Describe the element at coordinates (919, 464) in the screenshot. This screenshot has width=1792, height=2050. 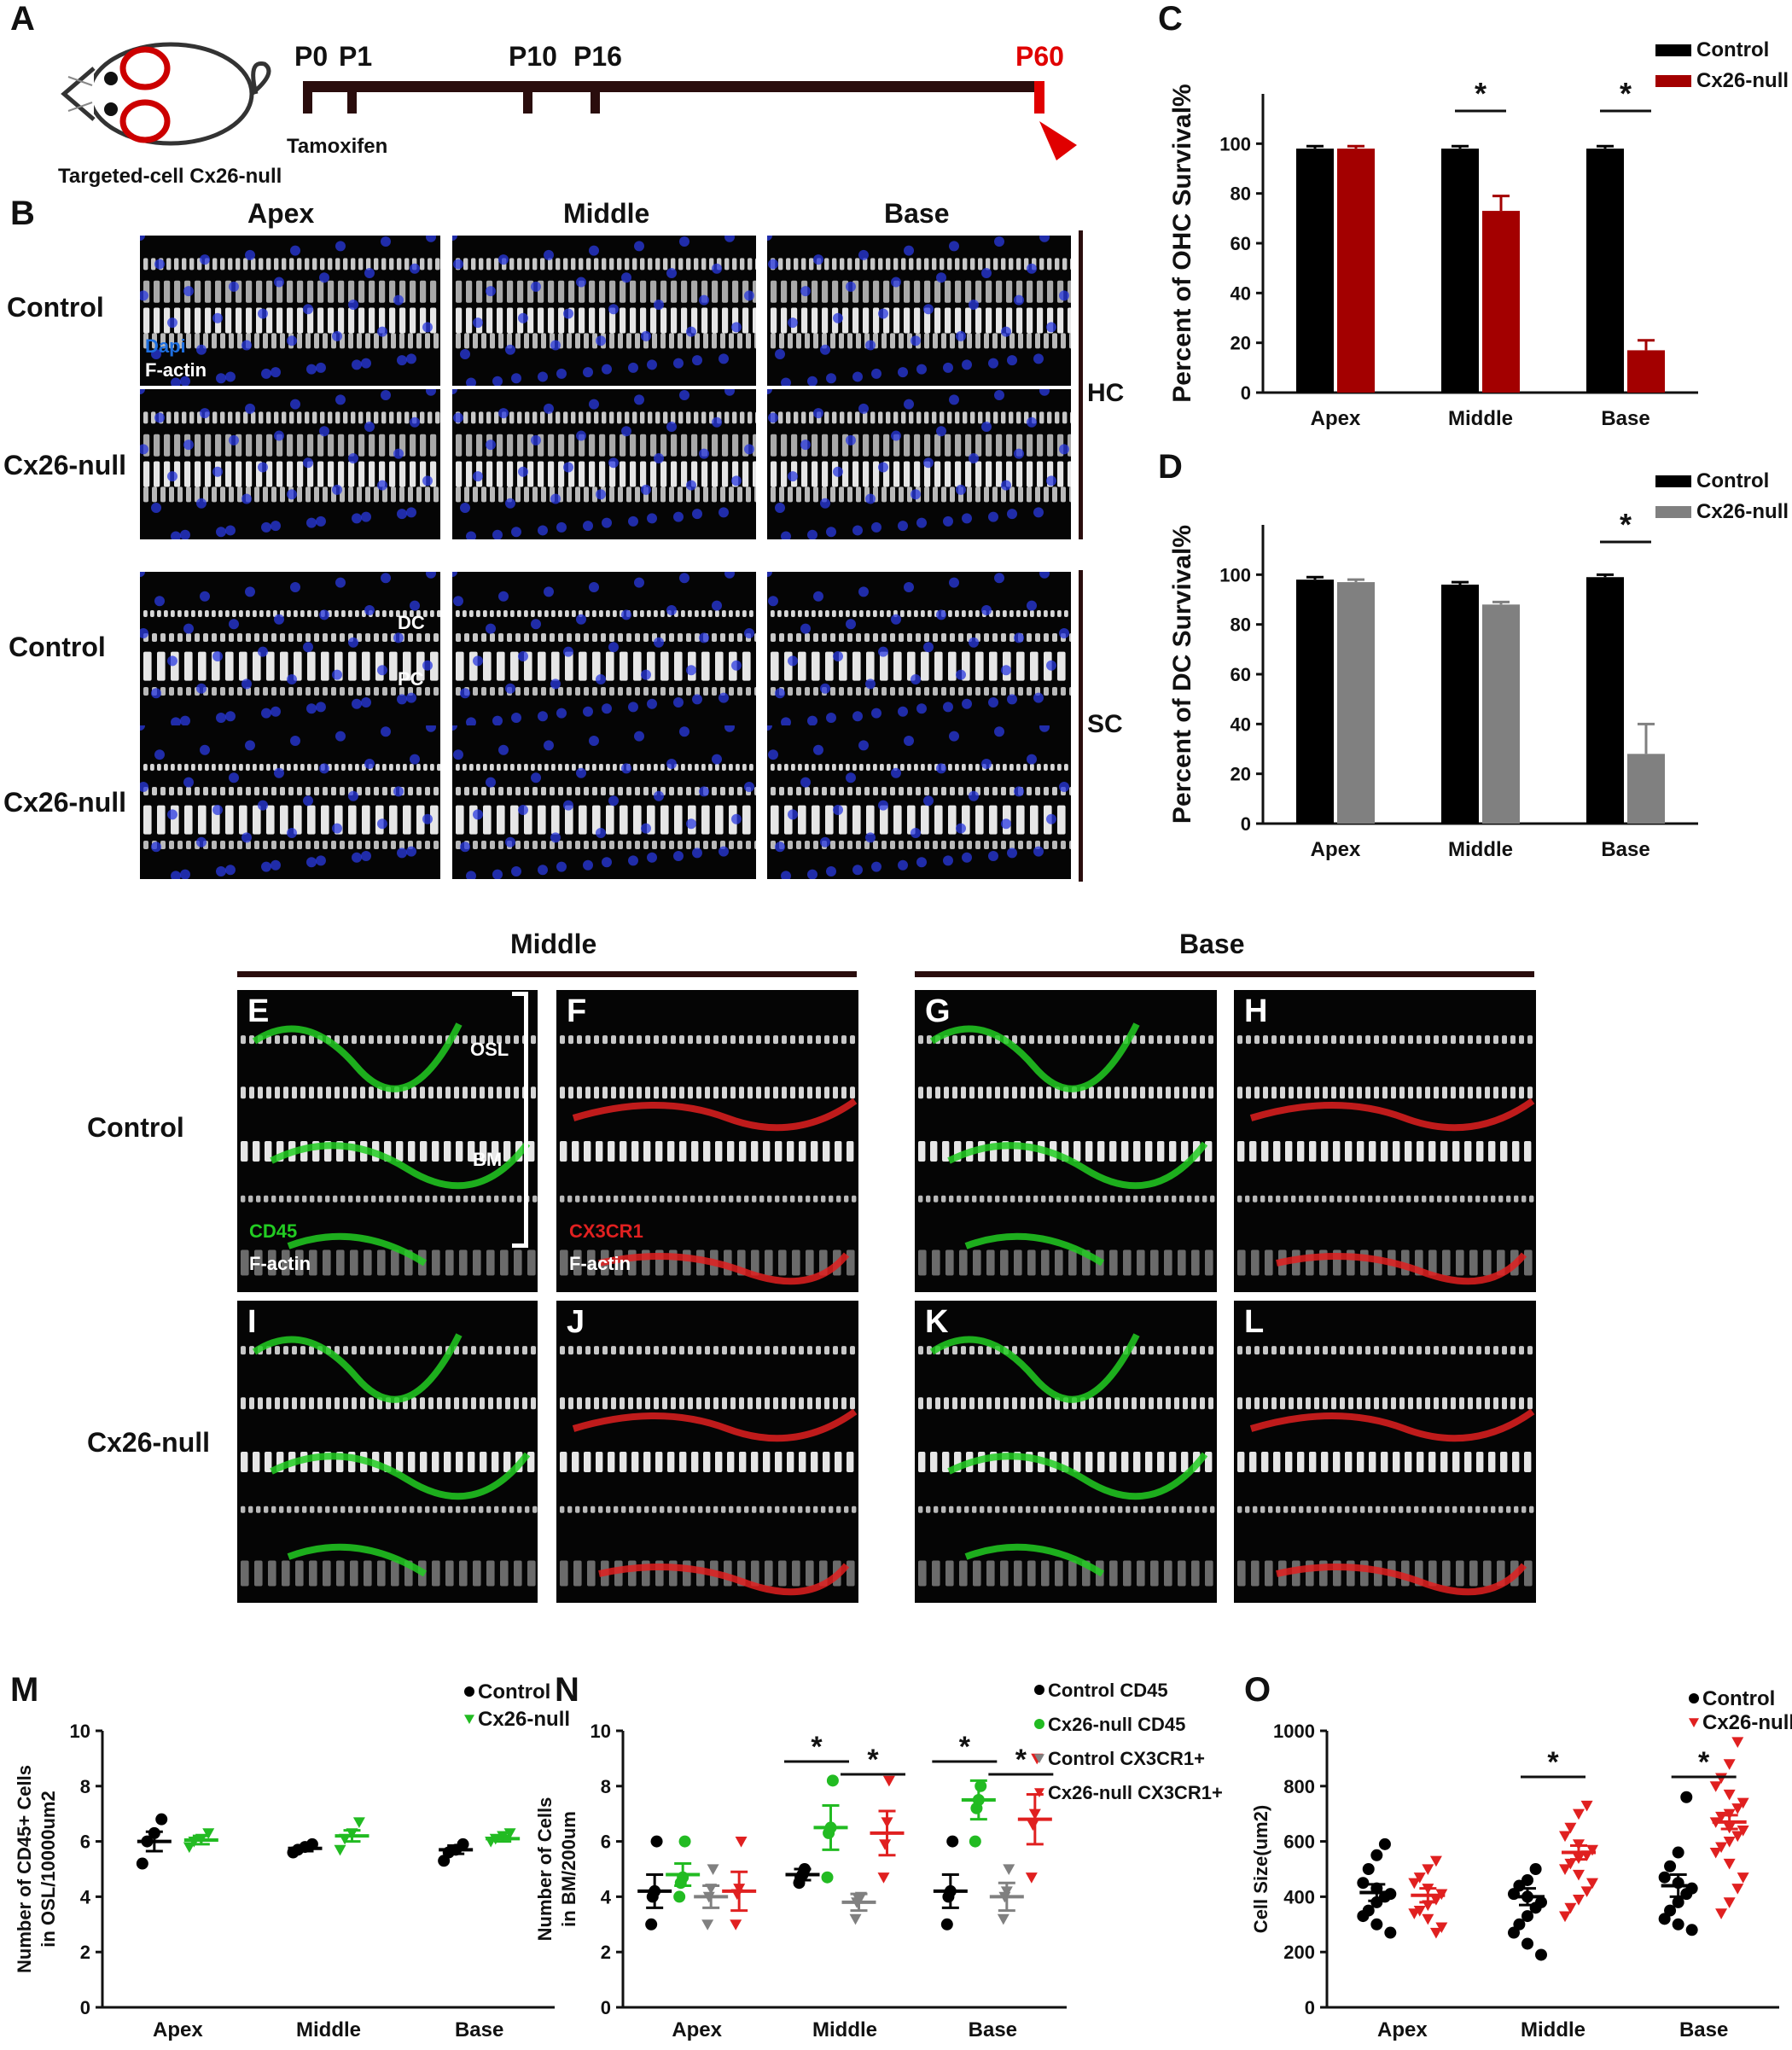
I see `micrograph-hc-1-2-image` at that location.